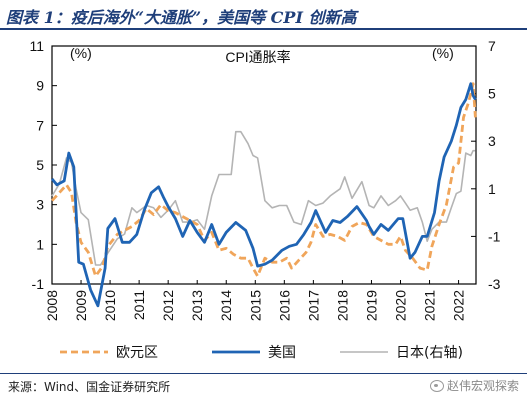 This screenshot has height=400, width=527. I want to click on x-tick-label: 2011, so click(139, 305).